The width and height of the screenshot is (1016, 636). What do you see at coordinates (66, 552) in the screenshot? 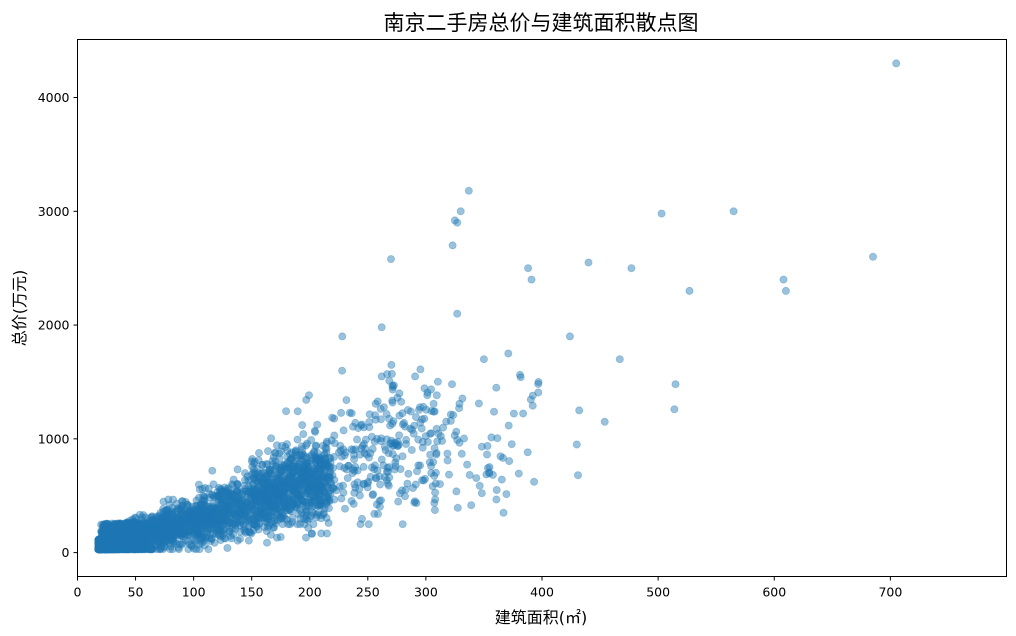
I see `y-tick-label: 0` at bounding box center [66, 552].